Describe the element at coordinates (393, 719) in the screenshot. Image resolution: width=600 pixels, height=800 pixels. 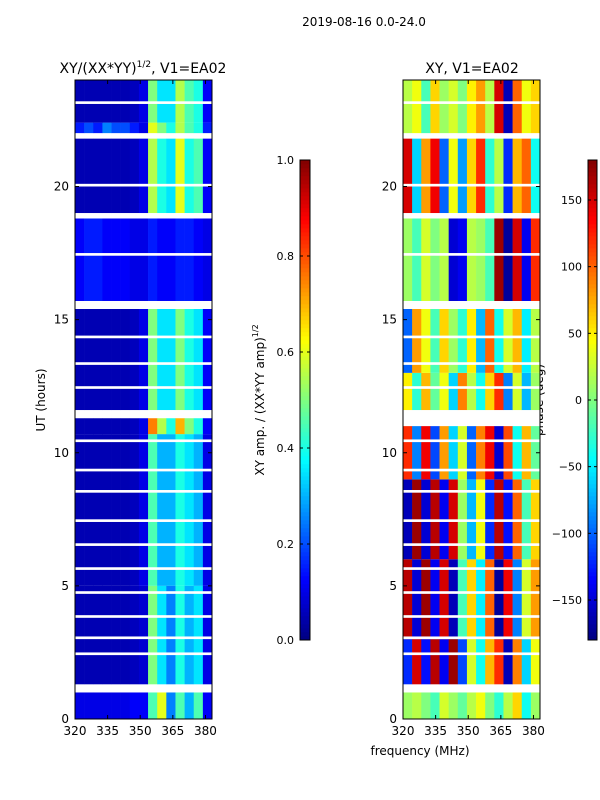
I see `y-tick-label: 0` at that location.